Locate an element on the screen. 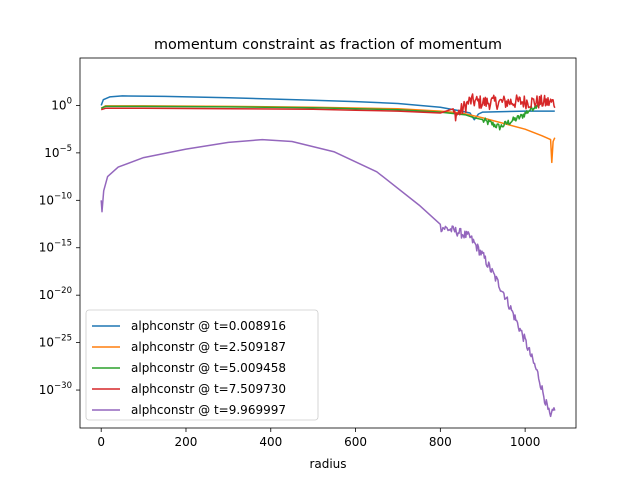  x-axis: 0 200 400 600 800 1000 is located at coordinates (318, 438).